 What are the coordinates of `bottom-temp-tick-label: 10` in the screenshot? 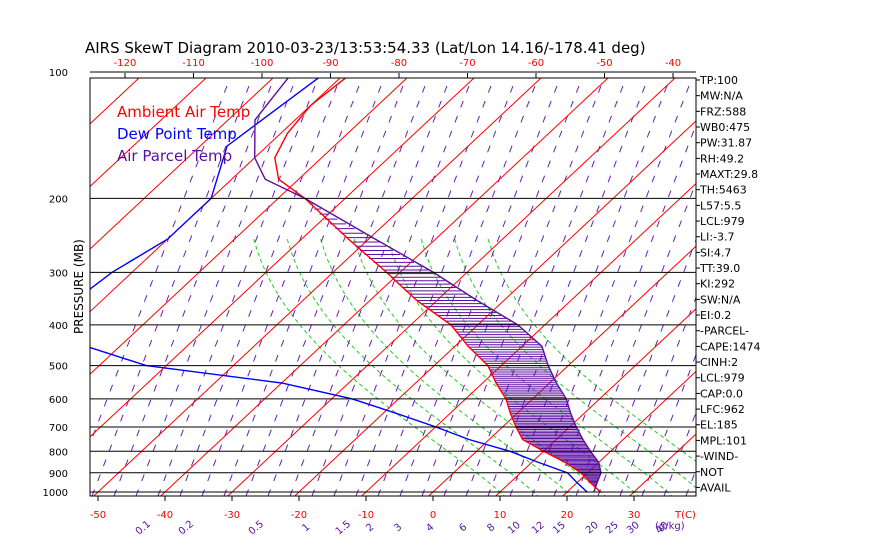 It's located at (500, 515).